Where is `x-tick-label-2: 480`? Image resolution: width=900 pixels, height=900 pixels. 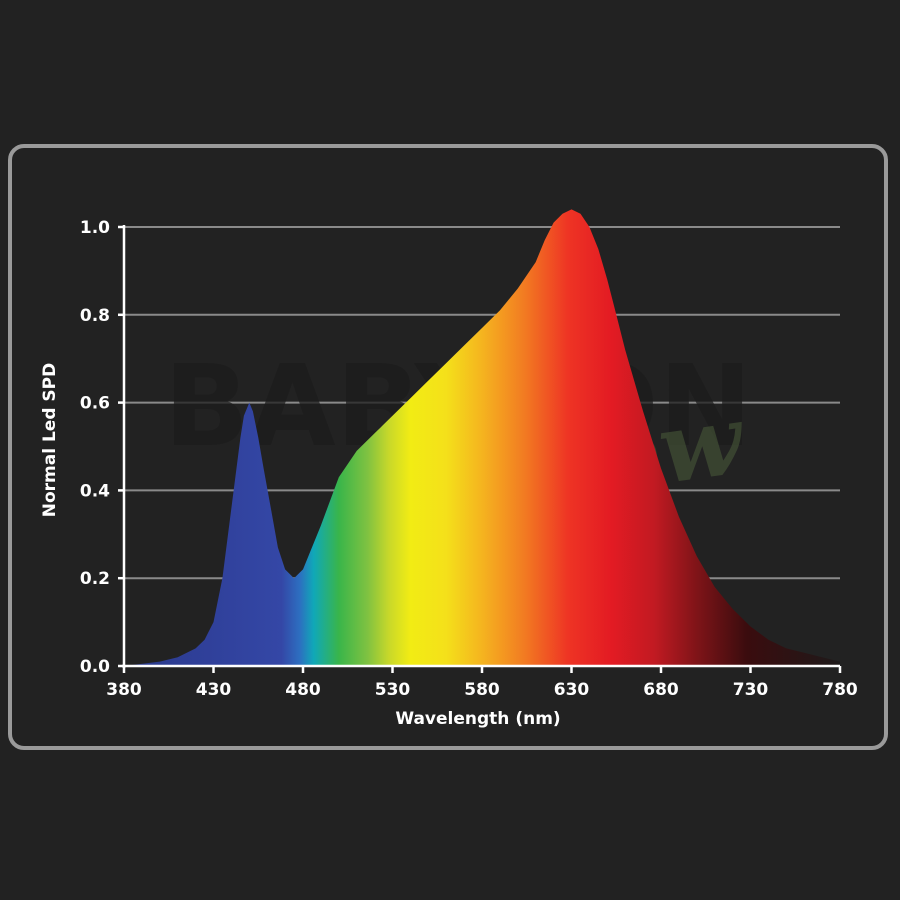 x-tick-label-2: 480 is located at coordinates (303, 690).